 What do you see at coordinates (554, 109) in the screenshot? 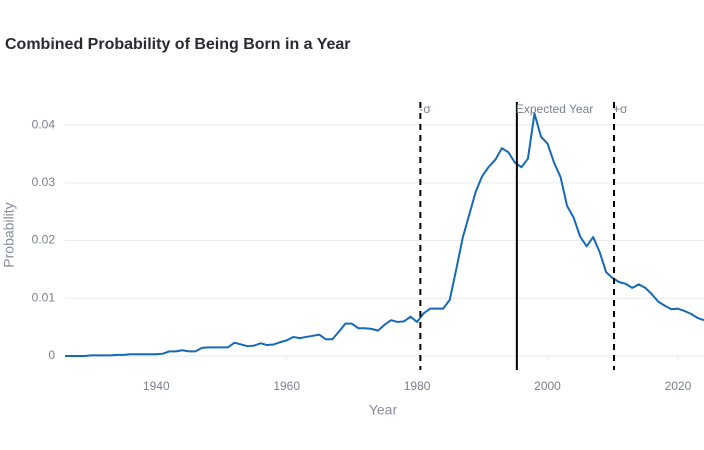
I see `reference-label: Expected Year` at bounding box center [554, 109].